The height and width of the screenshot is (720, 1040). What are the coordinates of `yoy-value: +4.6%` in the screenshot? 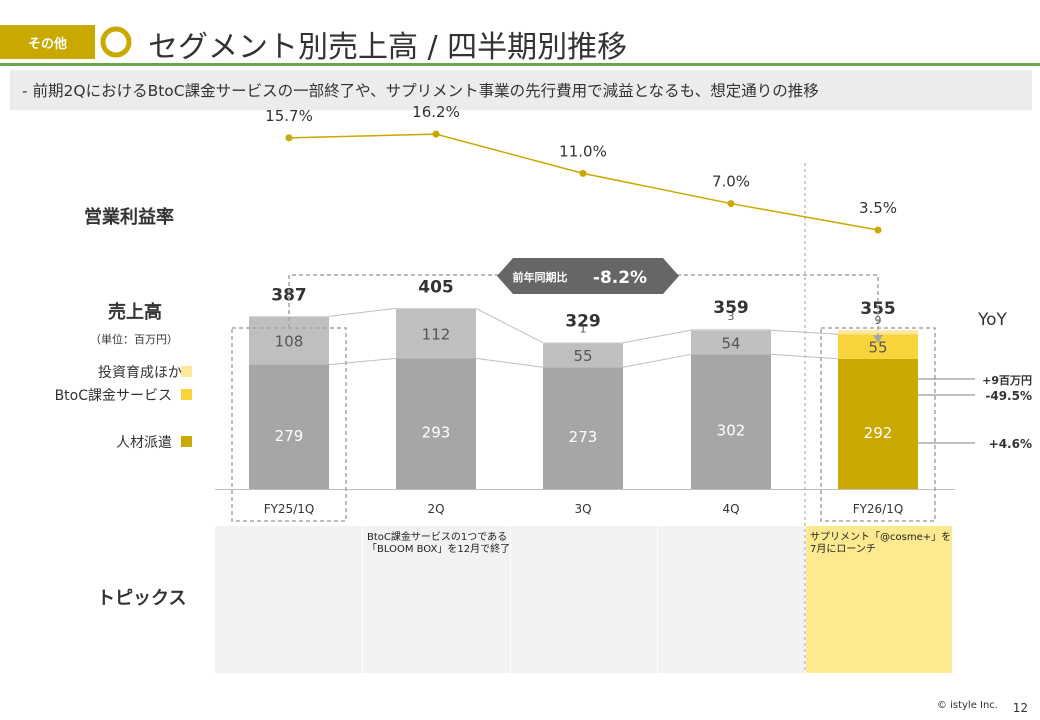 It's located at (1010, 444).